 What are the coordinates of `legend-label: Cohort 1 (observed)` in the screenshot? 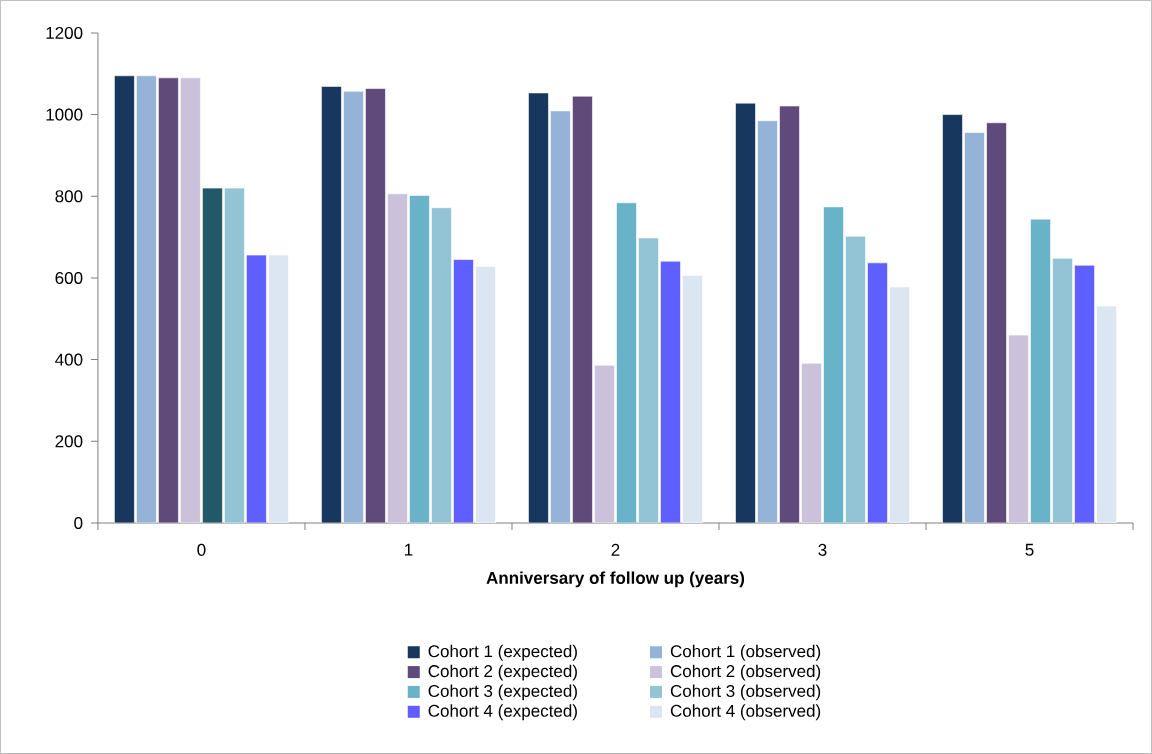 It's located at (745, 652).